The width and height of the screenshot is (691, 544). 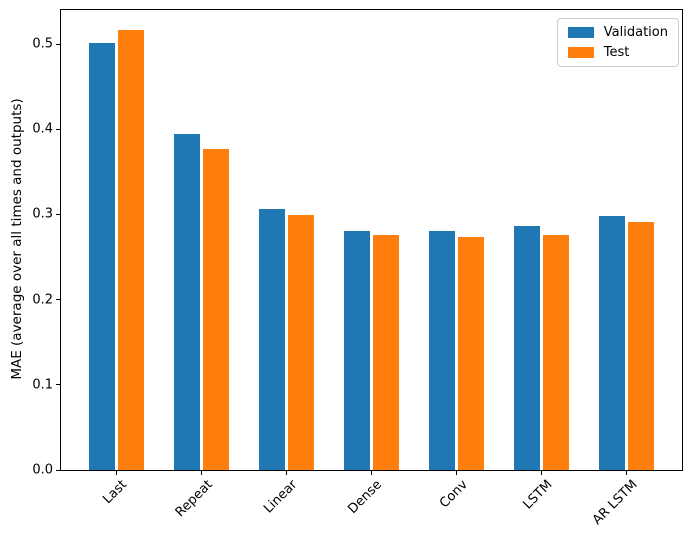 What do you see at coordinates (357, 350) in the screenshot?
I see `bar-validation-dense` at bounding box center [357, 350].